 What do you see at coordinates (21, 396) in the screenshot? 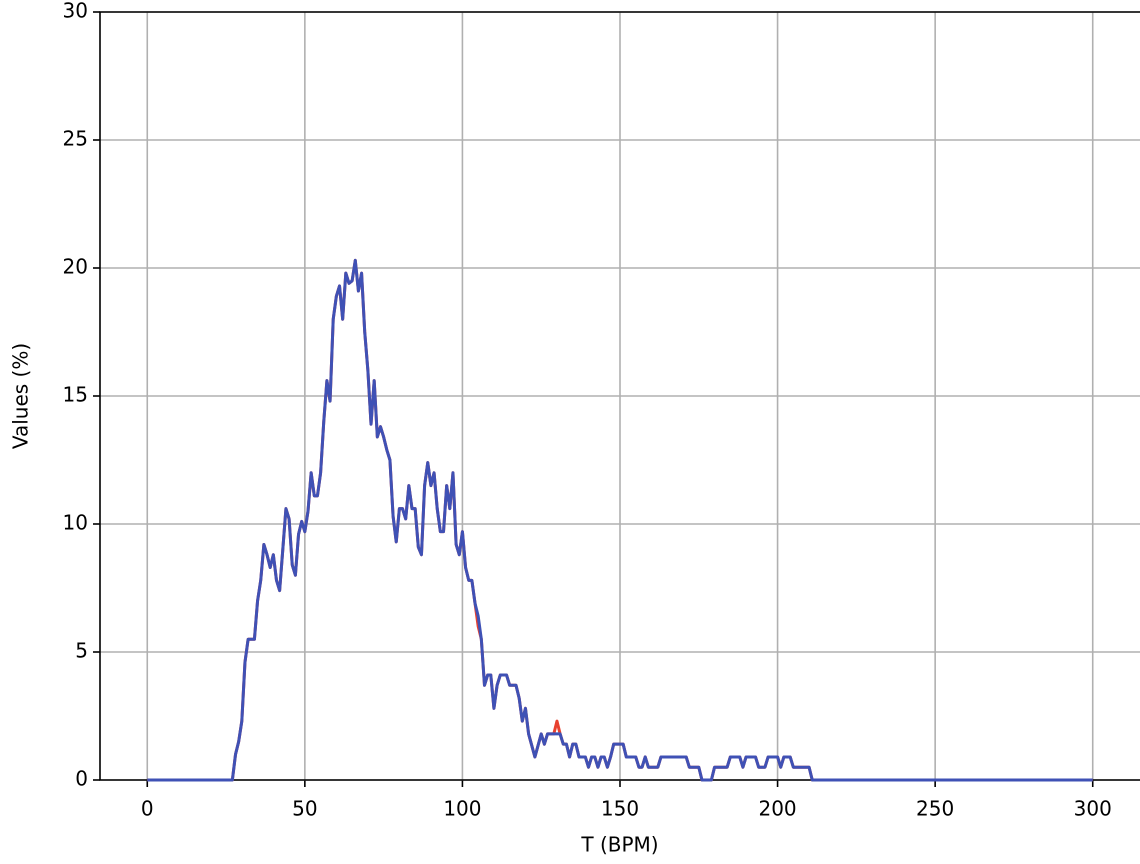
I see `y-axis-label: Values (%)` at bounding box center [21, 396].